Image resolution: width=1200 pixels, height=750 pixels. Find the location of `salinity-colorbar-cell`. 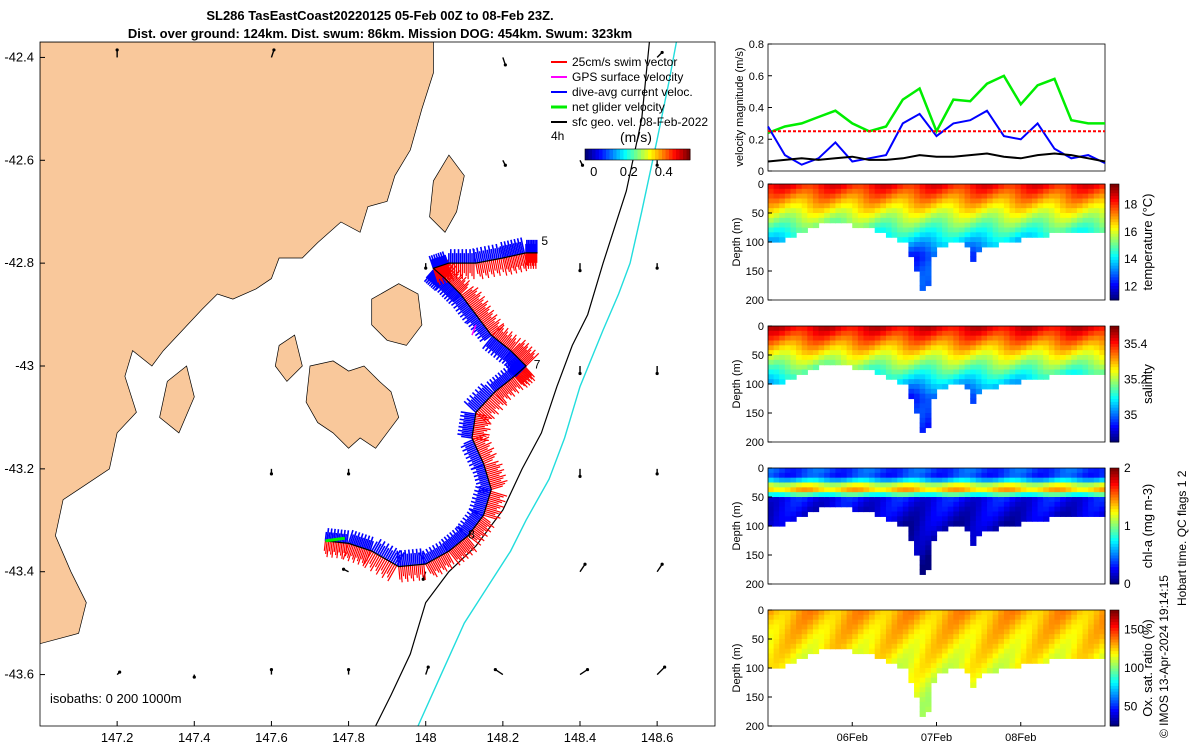

salinity-colorbar-cell is located at coordinates (1114, 397).